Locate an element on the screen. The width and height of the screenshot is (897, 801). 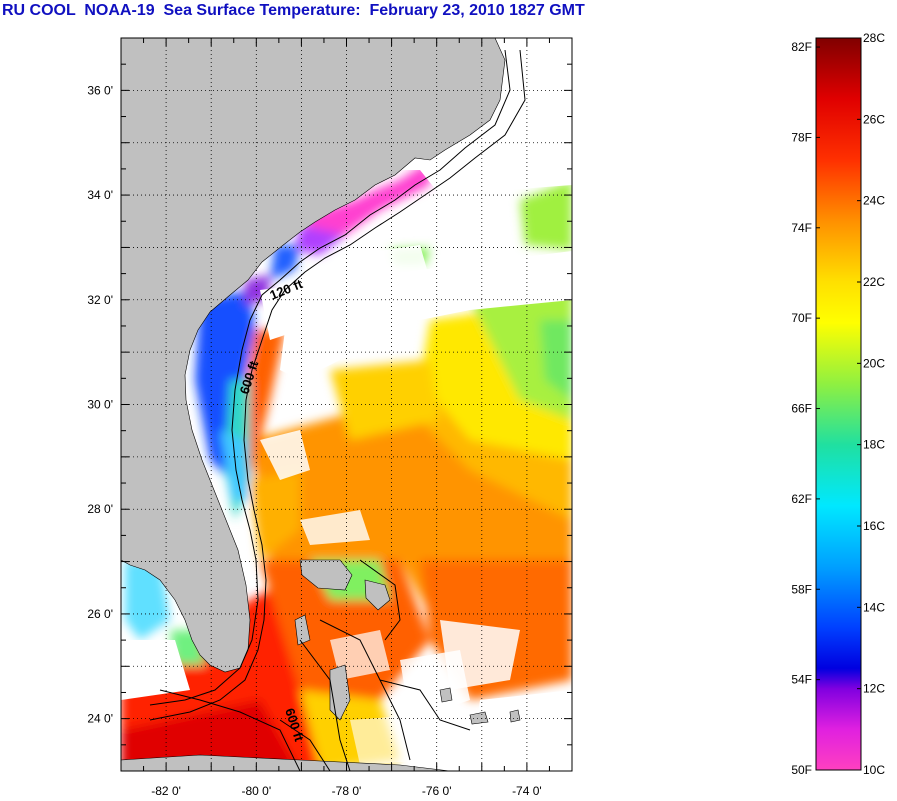
colorbar-label-c: 20C is located at coordinates (874, 363).